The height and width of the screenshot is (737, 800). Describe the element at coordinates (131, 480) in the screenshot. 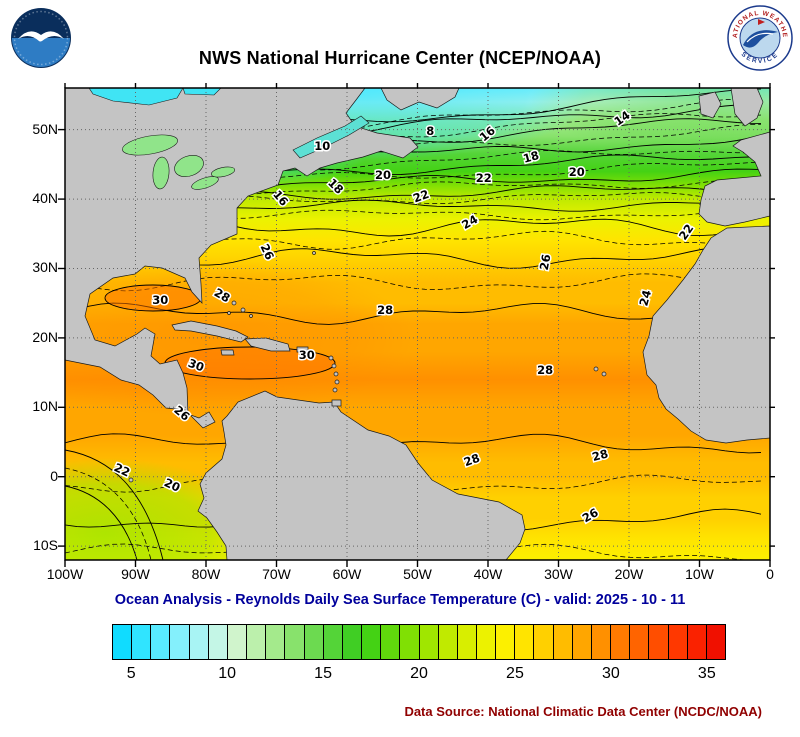

I see `island-galapagos` at that location.